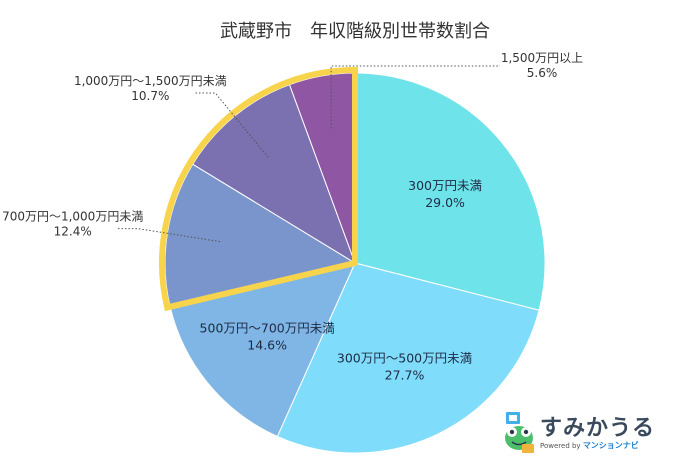 The height and width of the screenshot is (473, 700). I want to click on slice-1-label: 300万円未満, so click(445, 185).